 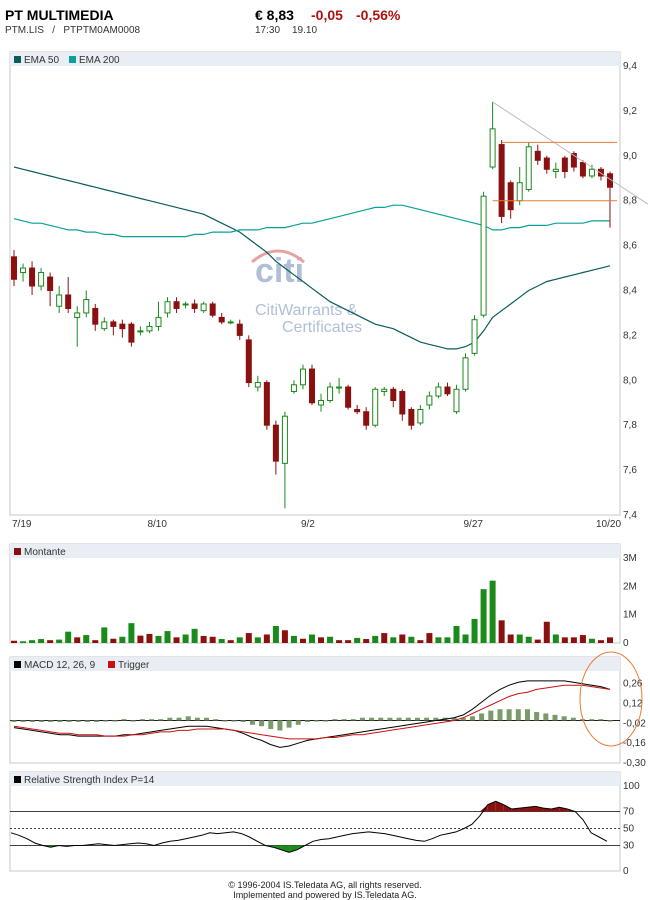 What do you see at coordinates (629, 846) in the screenshot?
I see `rsi-y-tick-label: 30` at bounding box center [629, 846].